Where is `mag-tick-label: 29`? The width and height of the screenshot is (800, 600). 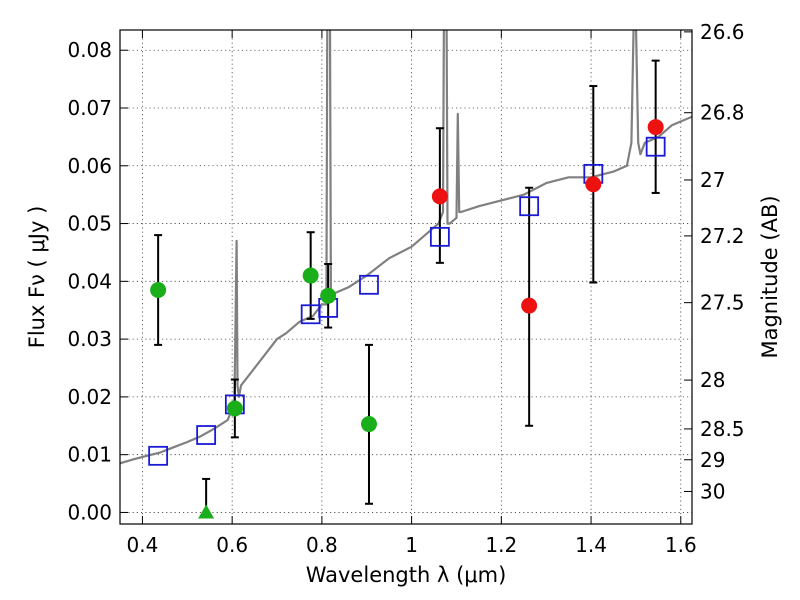
mag-tick-label: 29 is located at coordinates (712, 460).